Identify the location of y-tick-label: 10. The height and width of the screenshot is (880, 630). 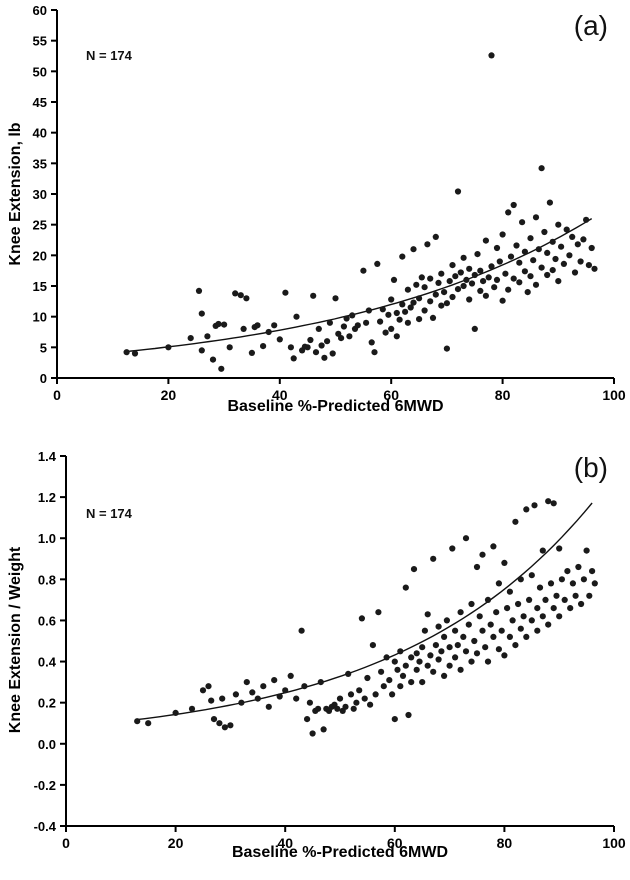
(40, 317).